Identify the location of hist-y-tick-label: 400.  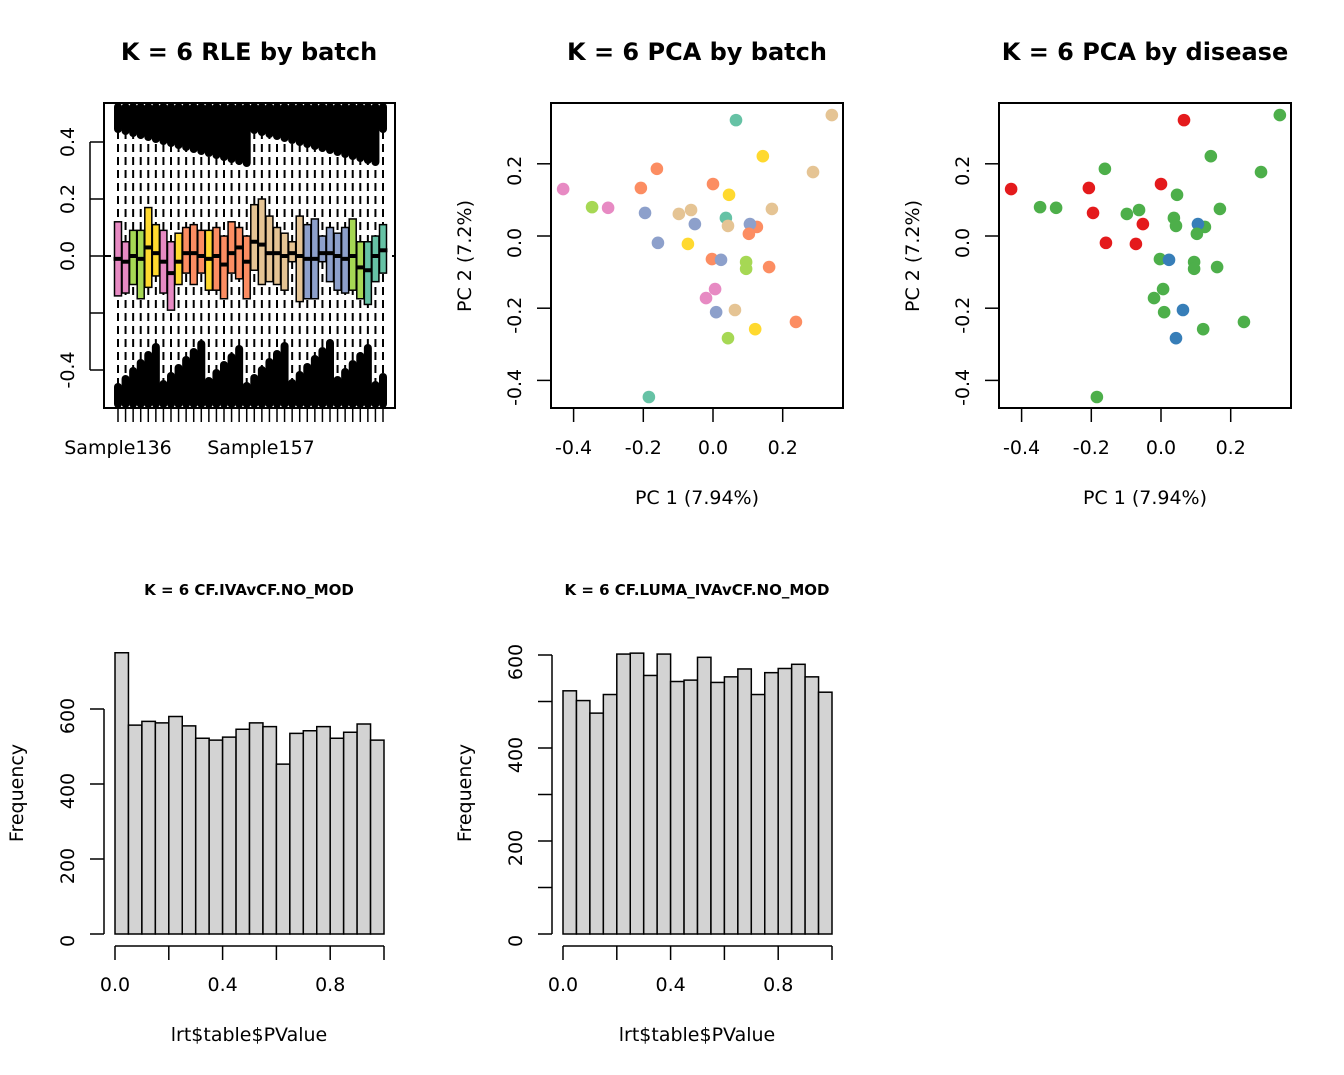
(68, 791).